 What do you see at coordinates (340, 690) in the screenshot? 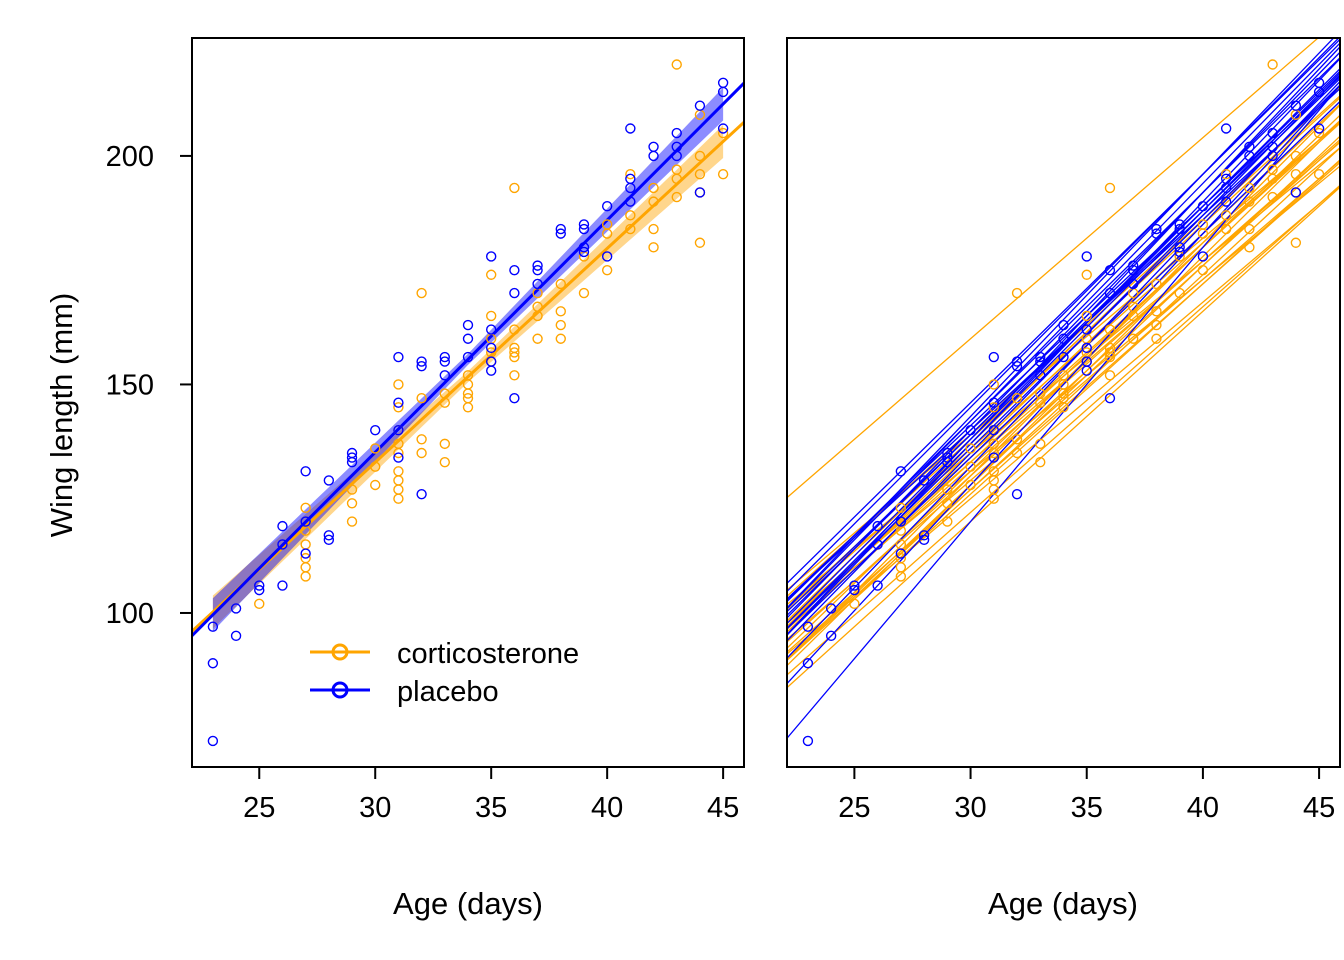
I see `legend-marker-placebo` at bounding box center [340, 690].